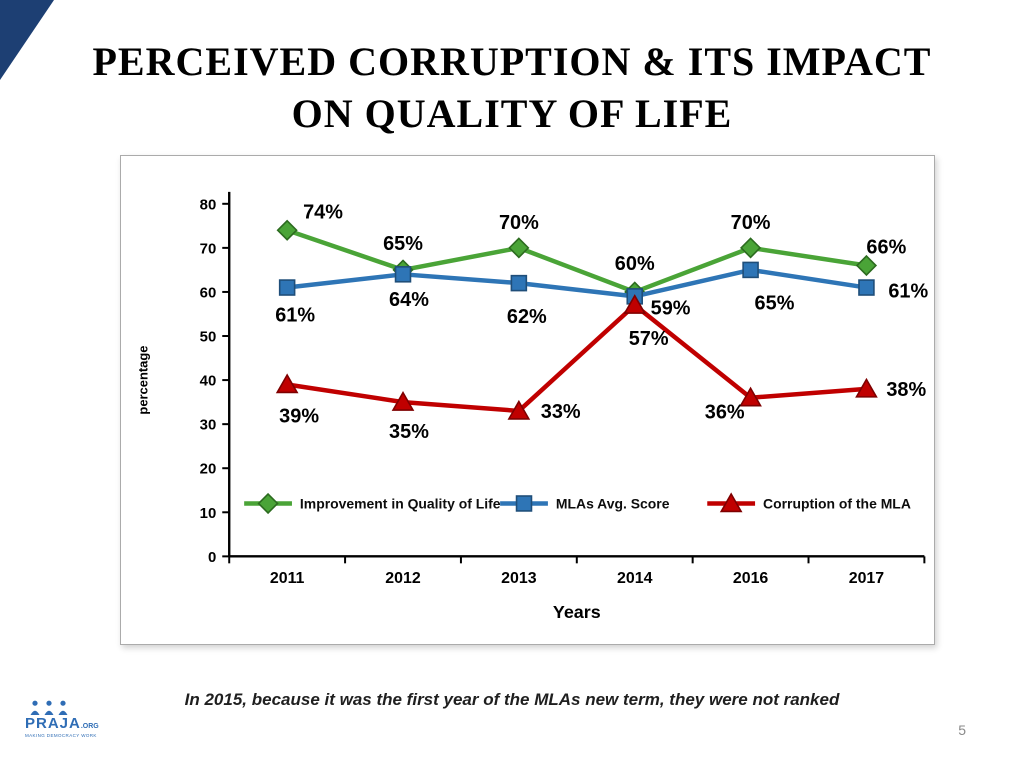 The height and width of the screenshot is (768, 1024). I want to click on y-tick-label: 30, so click(208, 425).